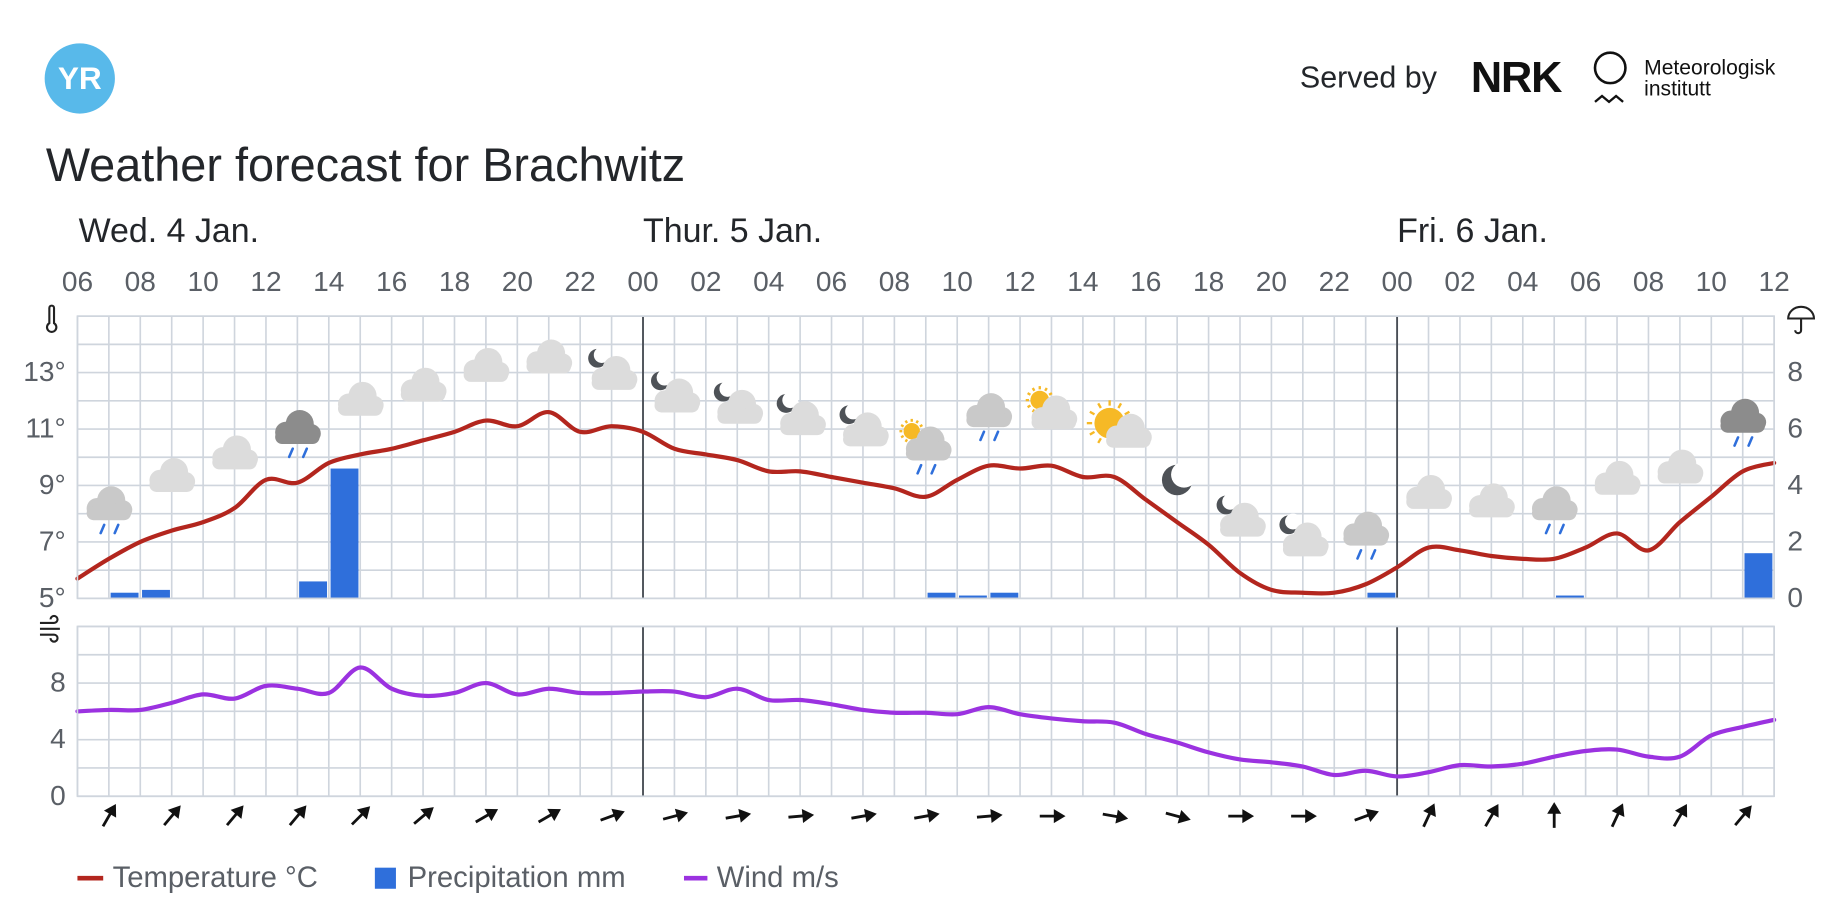 This screenshot has width=1827, height=911. I want to click on x-tick-label: 16, so click(1145, 281).